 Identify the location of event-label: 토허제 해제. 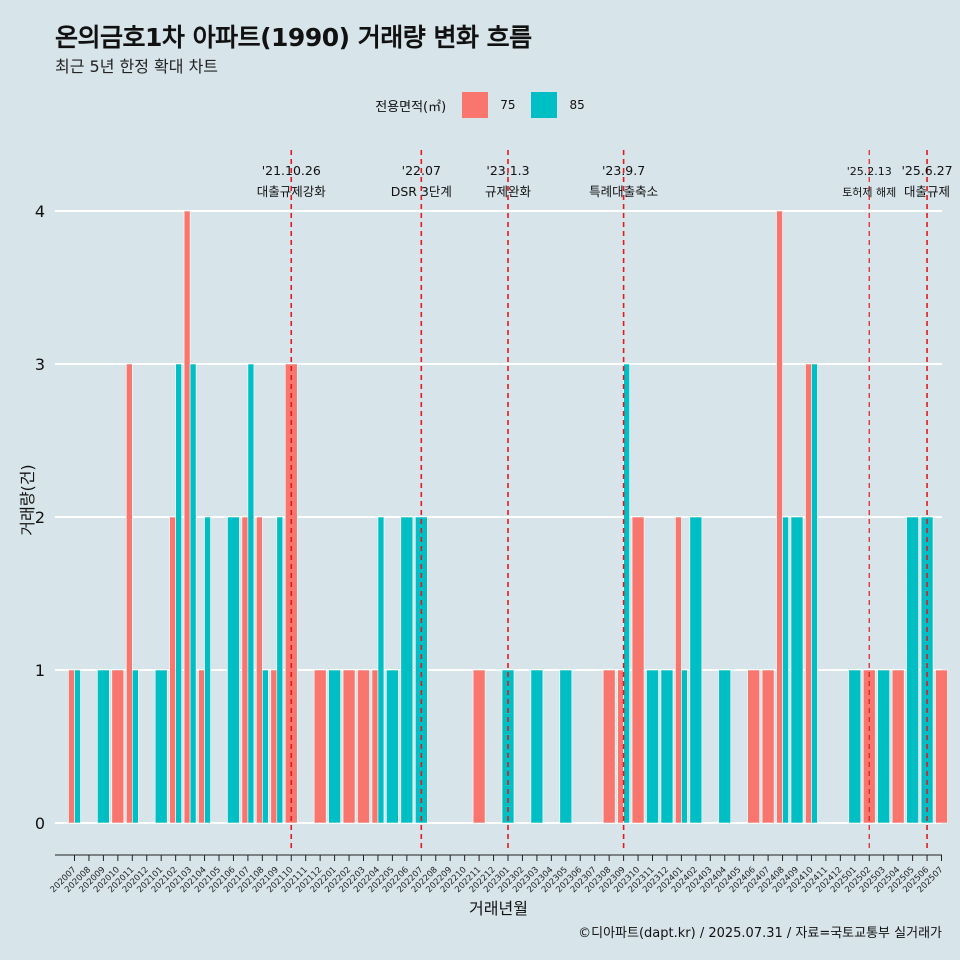
(869, 192).